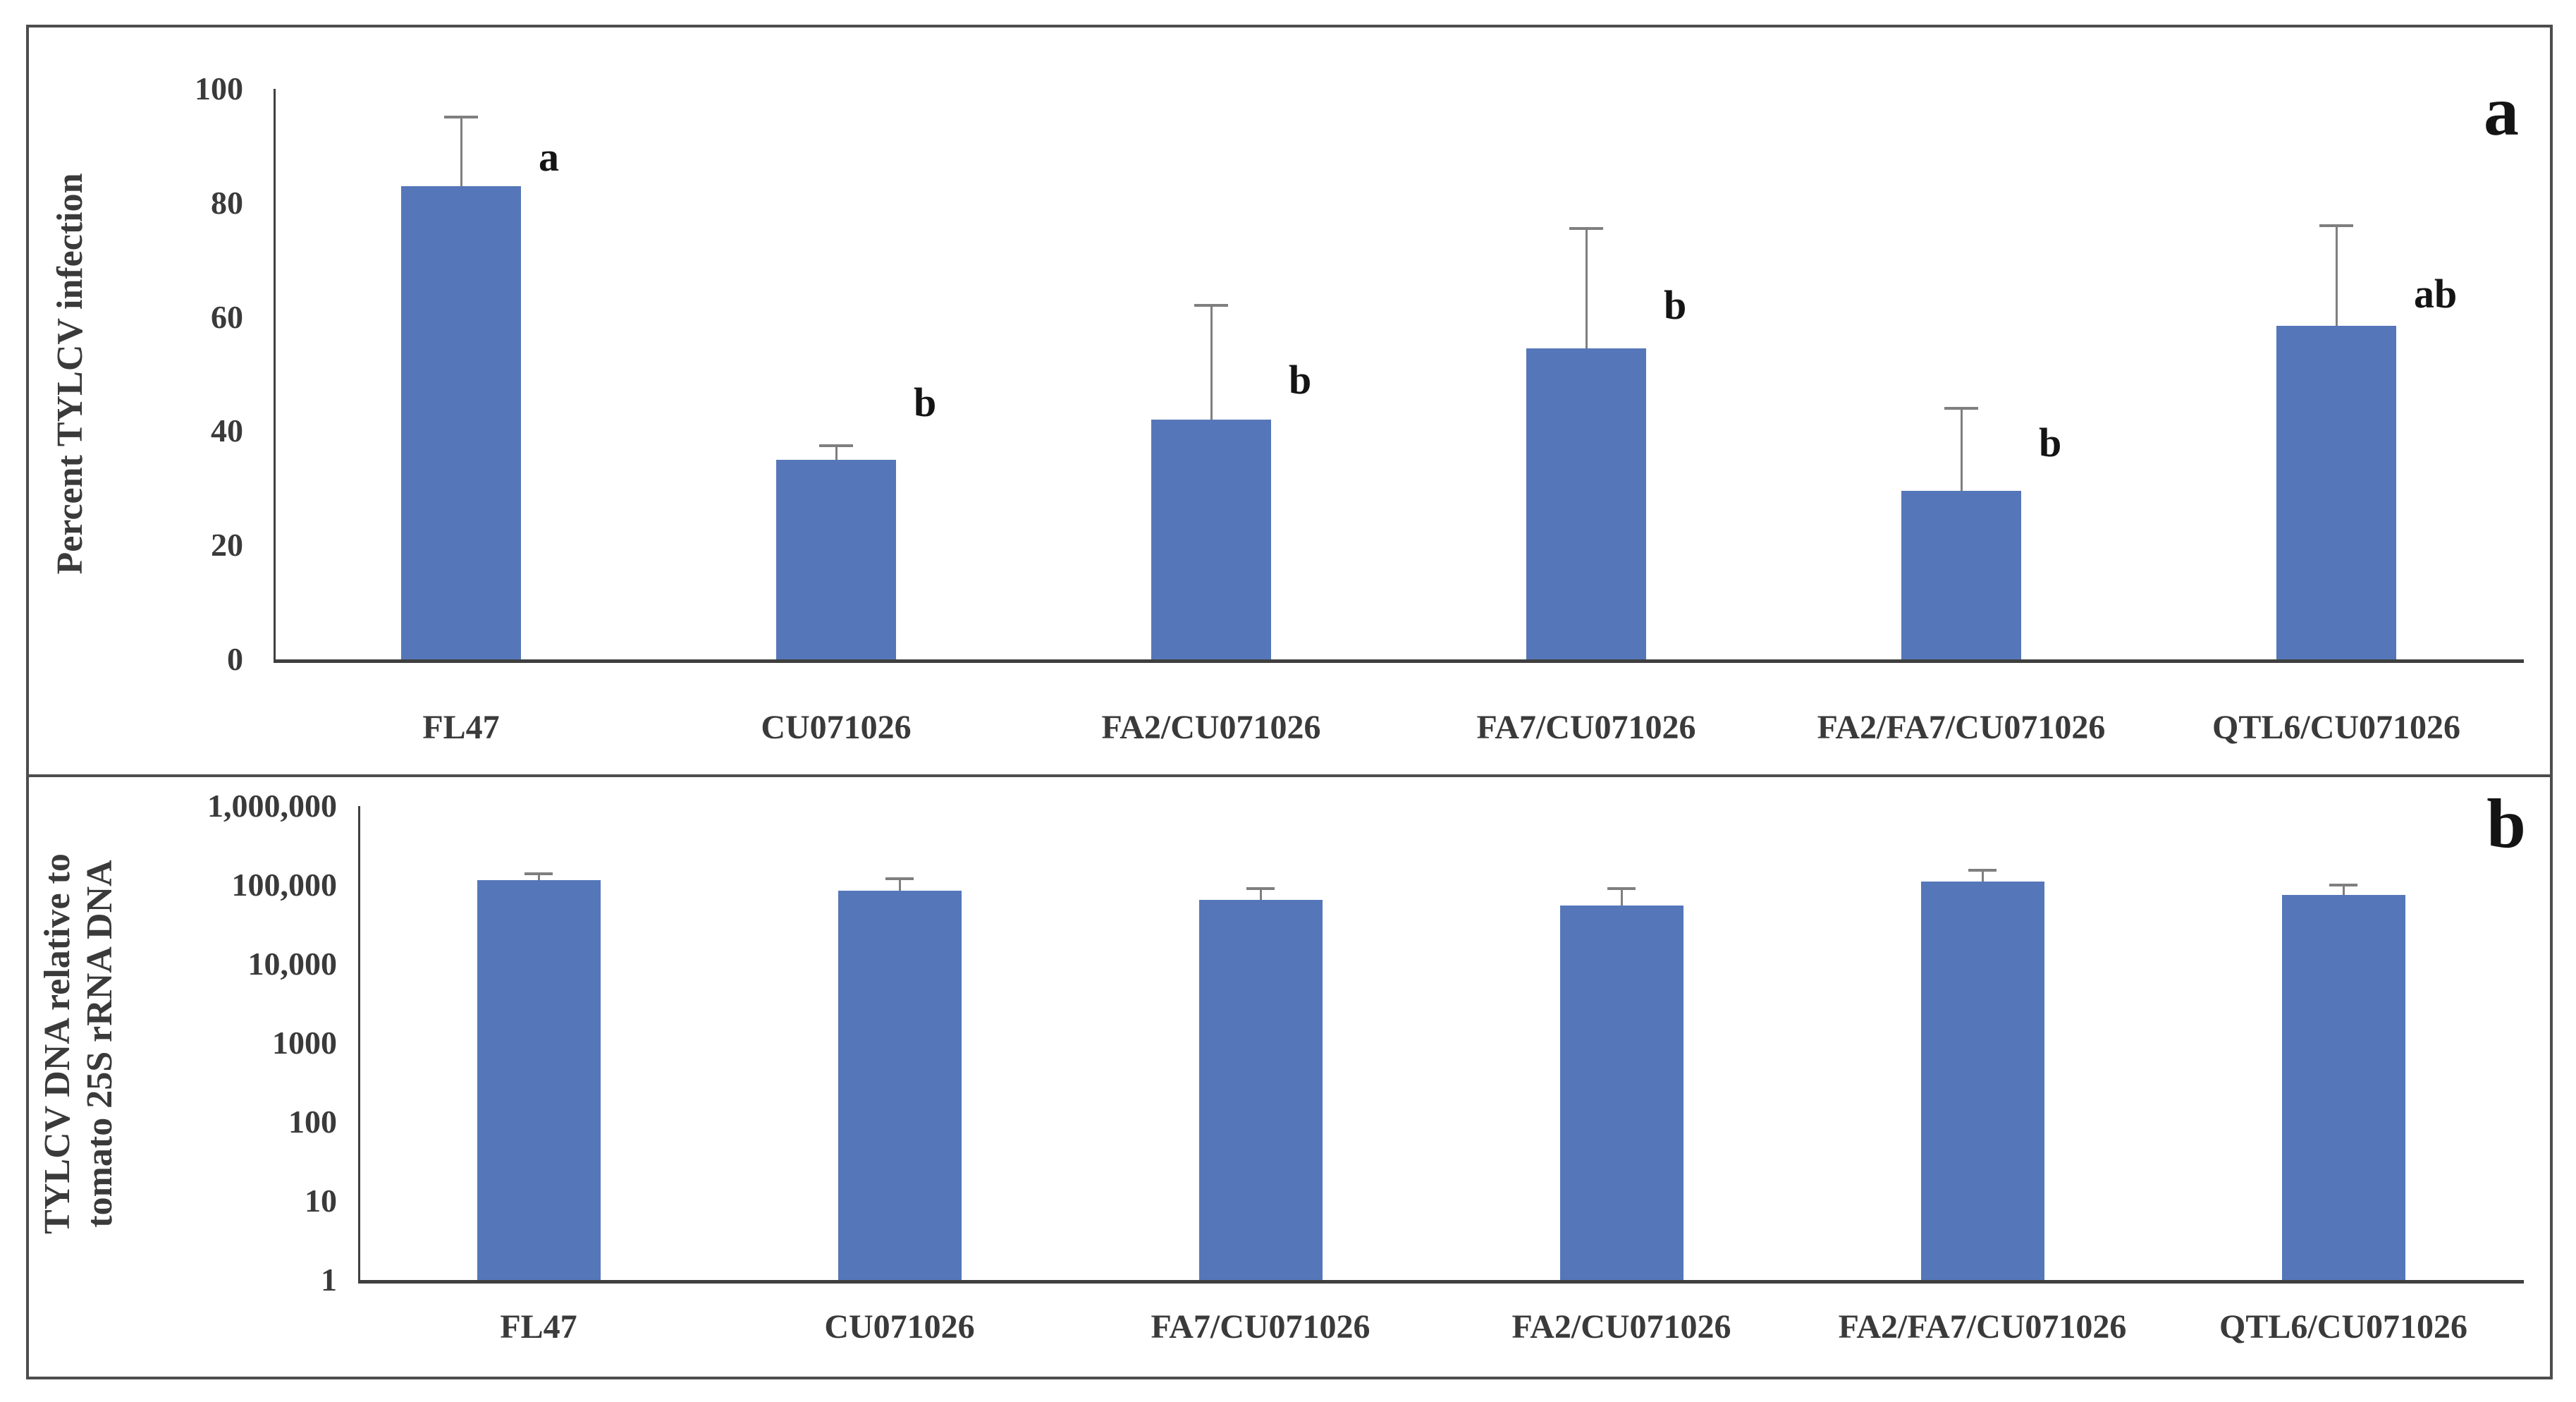 The image size is (2576, 1402). What do you see at coordinates (329, 1280) in the screenshot?
I see `y-tick-label: 1` at bounding box center [329, 1280].